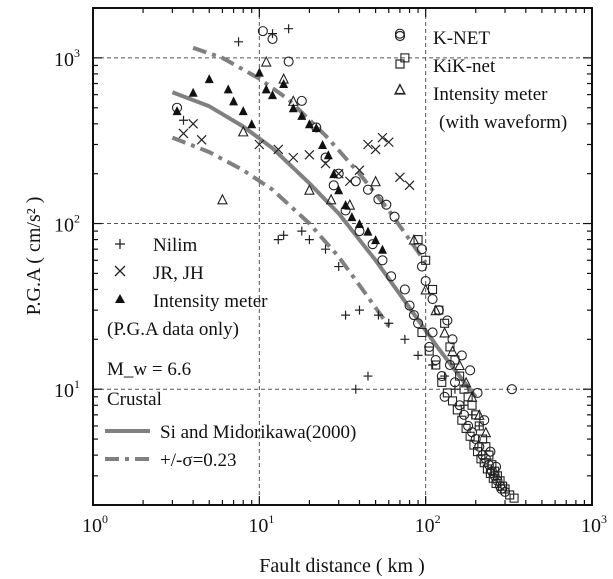  Describe the element at coordinates (120, 271) in the screenshot. I see `legend-x-icon` at that location.